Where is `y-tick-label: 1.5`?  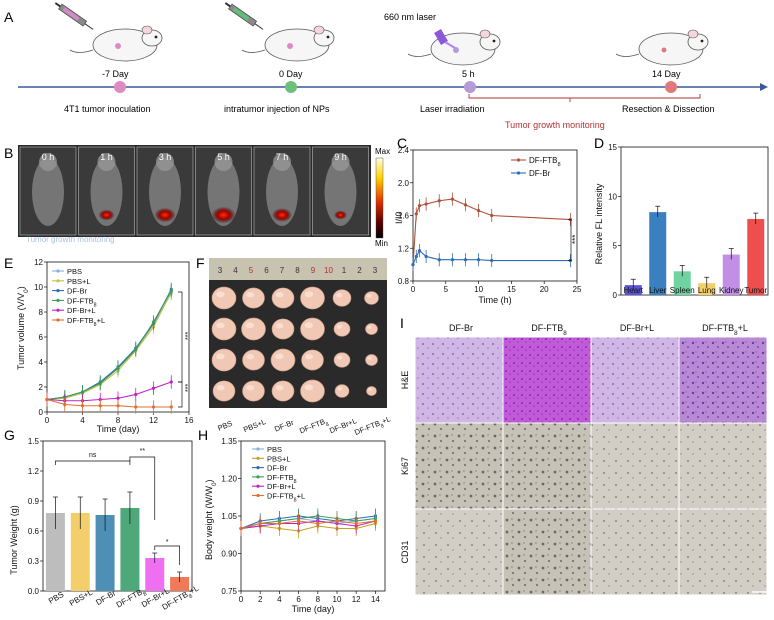
y-tick-label: 1.5 is located at coordinates (34, 441).